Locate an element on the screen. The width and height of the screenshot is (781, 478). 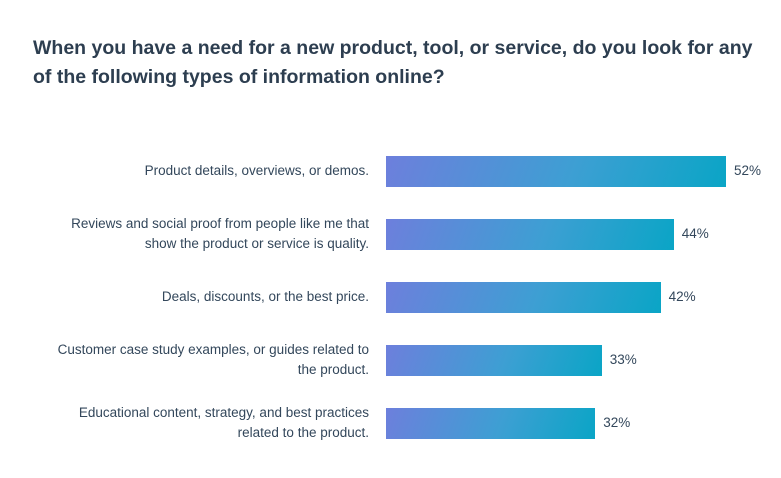
category-label-3: Deals, discounts, or the best price. is located at coordinates (189, 297).